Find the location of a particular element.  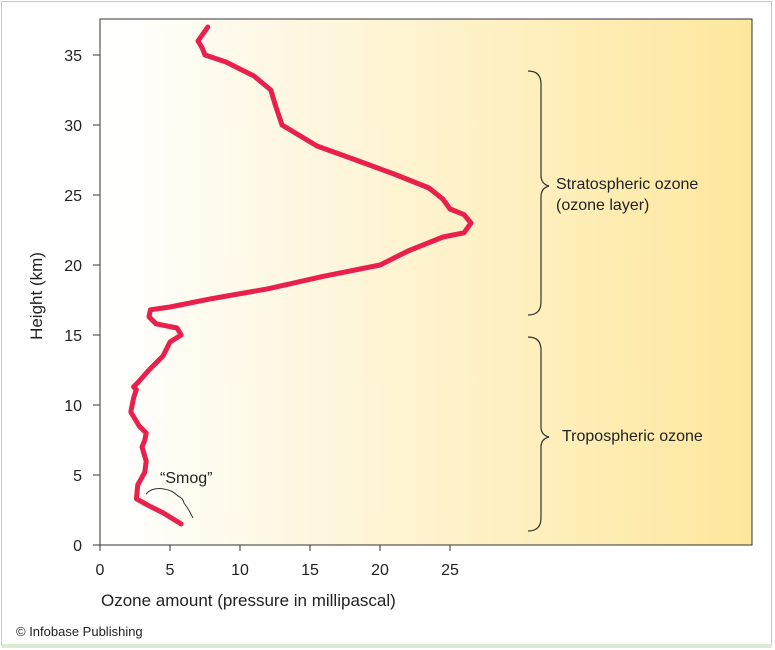

smog-brace is located at coordinates (169, 503).